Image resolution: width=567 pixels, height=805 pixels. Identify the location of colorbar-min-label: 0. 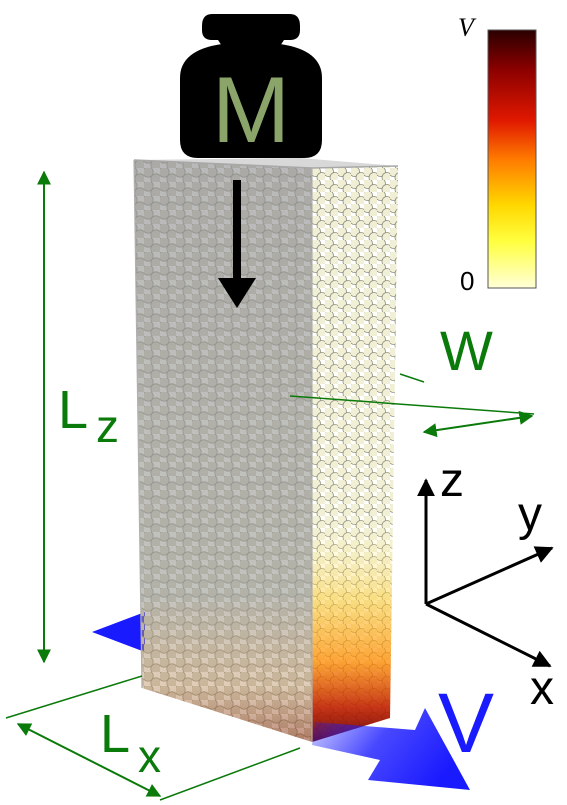
(467, 281).